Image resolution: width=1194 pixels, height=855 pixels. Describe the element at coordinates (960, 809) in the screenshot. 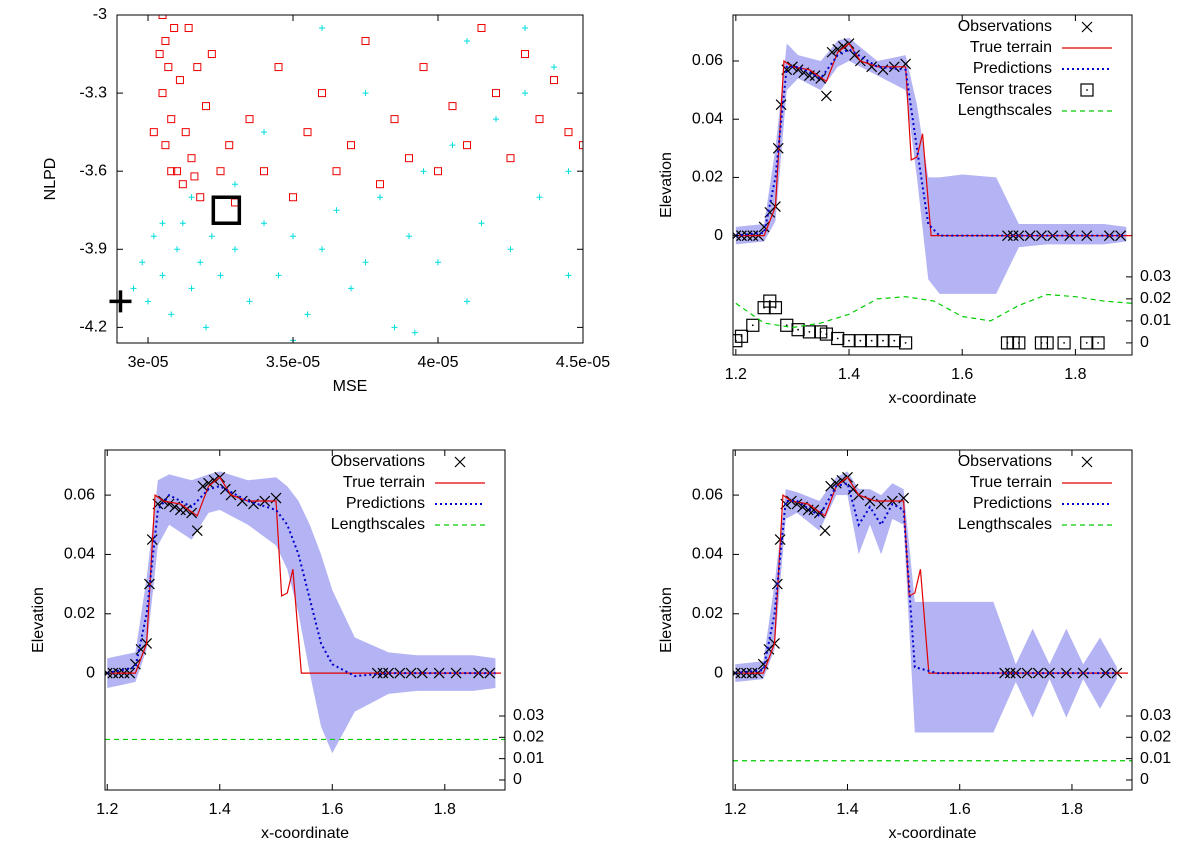

I see `x-tick-label: 1.6` at that location.